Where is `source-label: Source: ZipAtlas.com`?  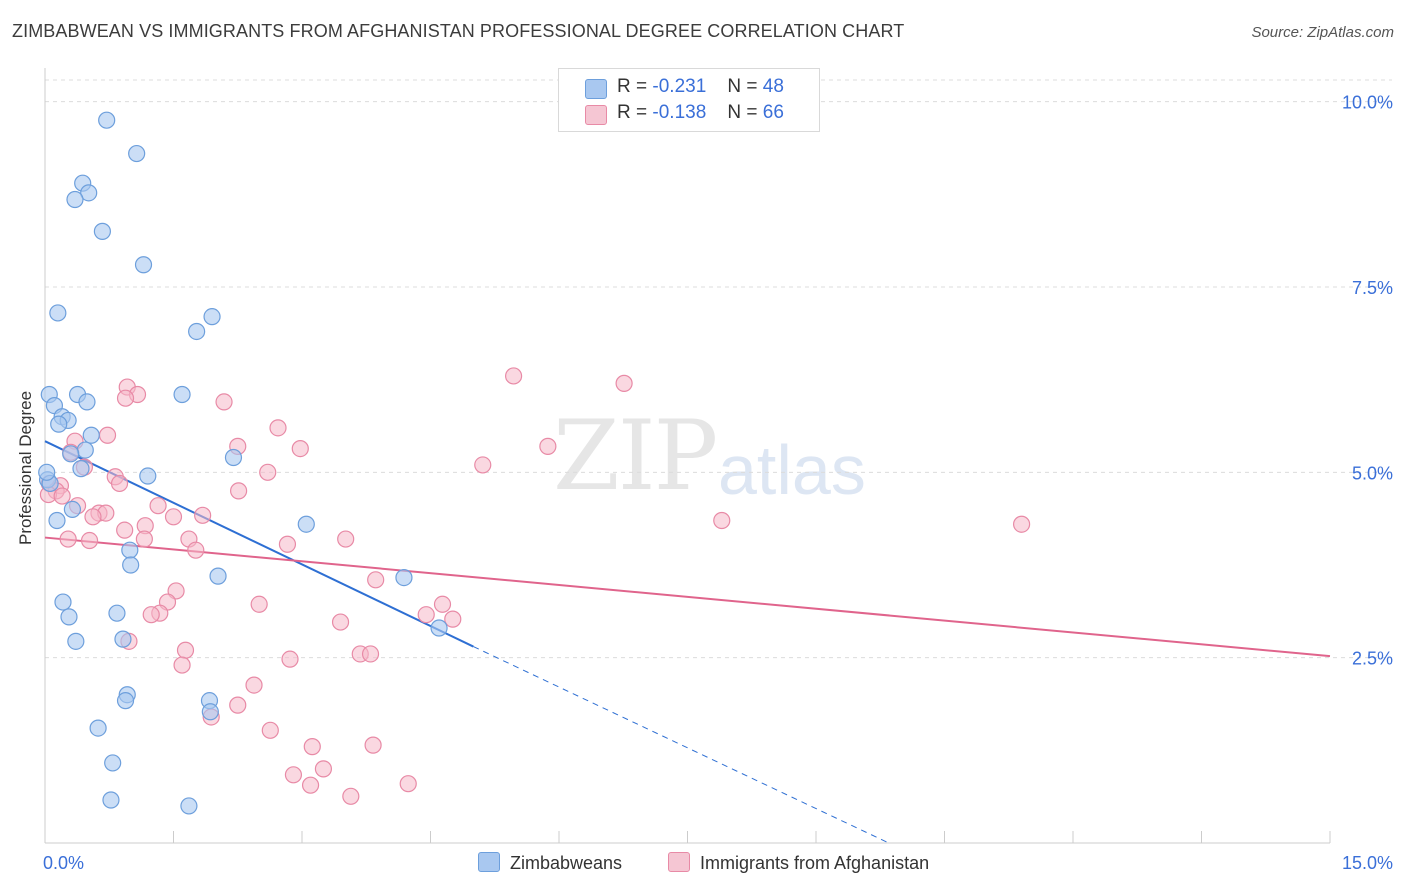
source-label: Source: ZipAtlas.com is located at coordinates (1322, 32).